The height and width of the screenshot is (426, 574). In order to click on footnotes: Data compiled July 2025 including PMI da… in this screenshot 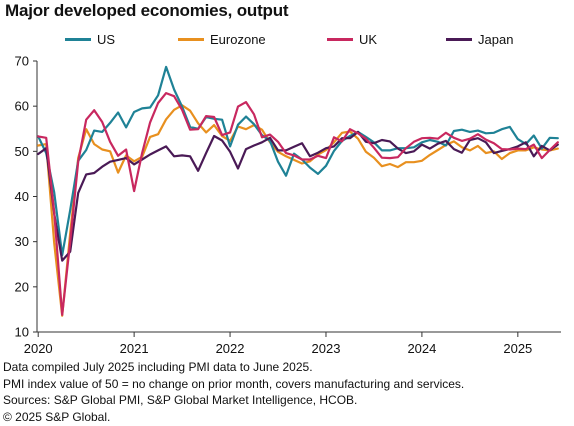, I will do `click(233, 392)`.